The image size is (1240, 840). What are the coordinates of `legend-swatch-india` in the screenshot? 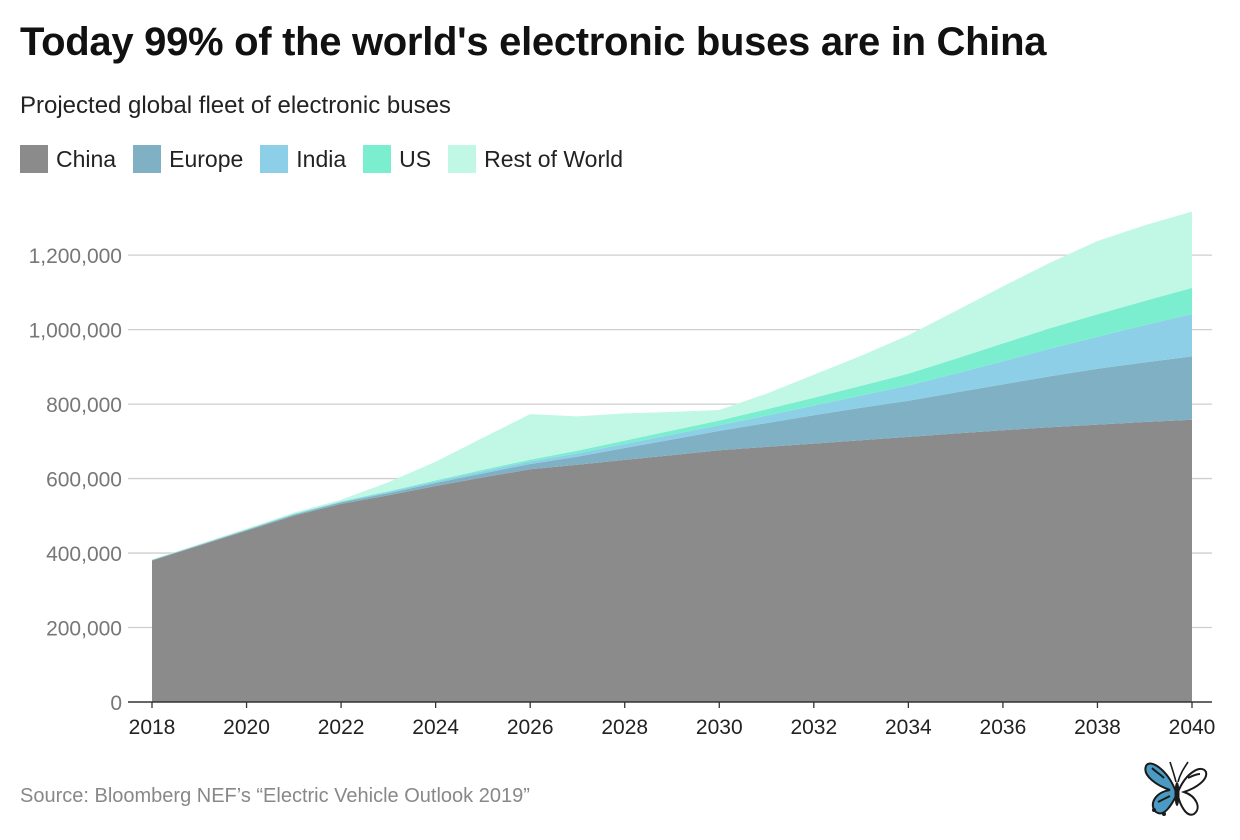 It's located at (274, 159).